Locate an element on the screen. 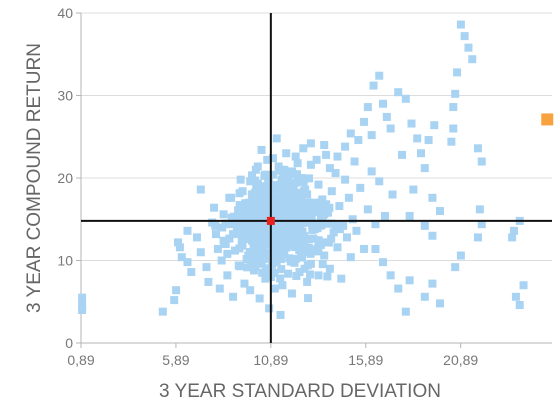 This screenshot has width=560, height=408. y-tick-label: 30 is located at coordinates (65, 96).